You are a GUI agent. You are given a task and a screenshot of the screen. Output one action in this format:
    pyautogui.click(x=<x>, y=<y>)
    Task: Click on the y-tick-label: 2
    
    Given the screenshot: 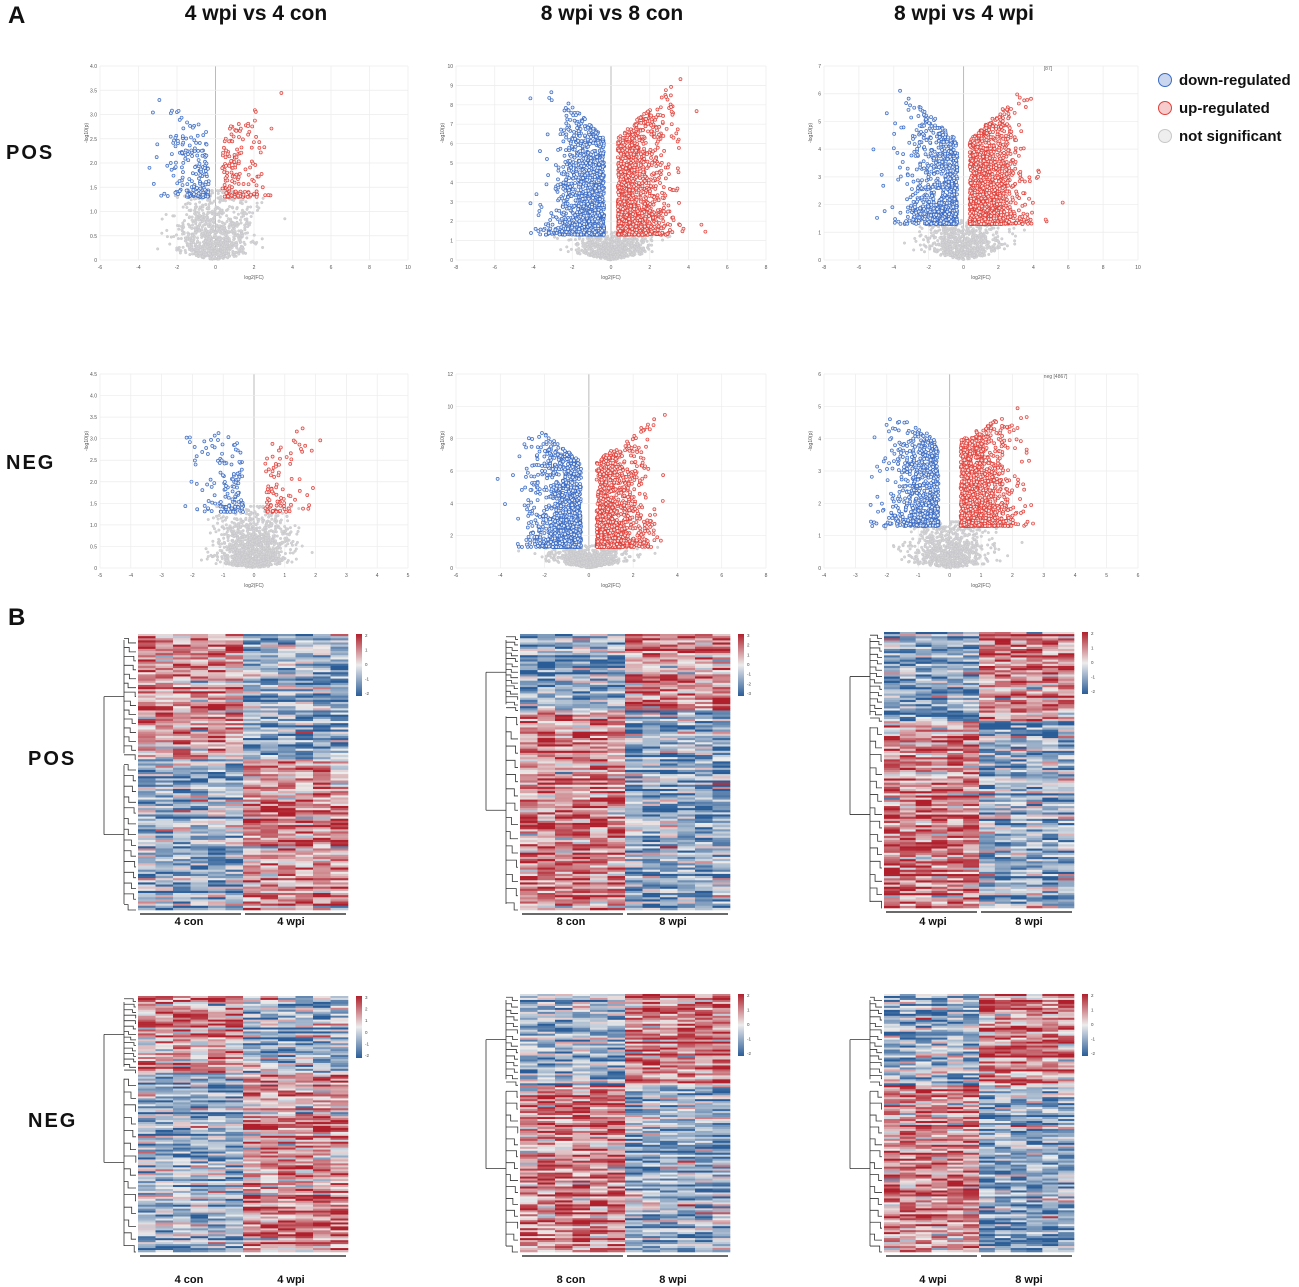 What is the action you would take?
    pyautogui.click(x=819, y=206)
    